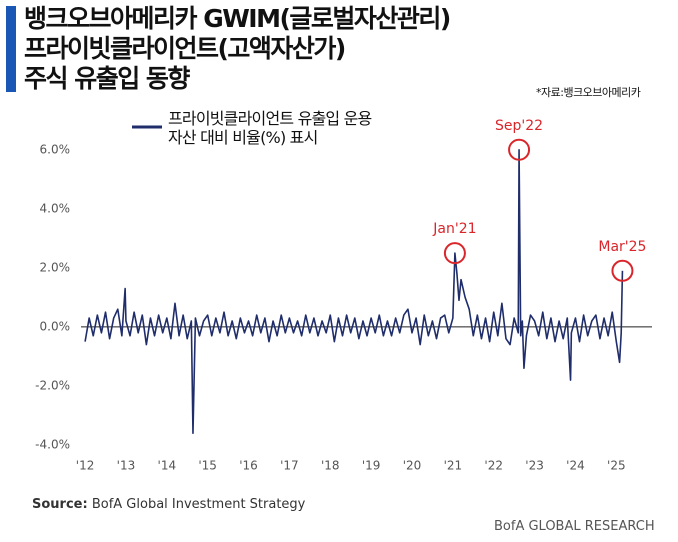 This screenshot has width=678, height=542. I want to click on note: *자료:뱅크오브아메리카, so click(588, 92).